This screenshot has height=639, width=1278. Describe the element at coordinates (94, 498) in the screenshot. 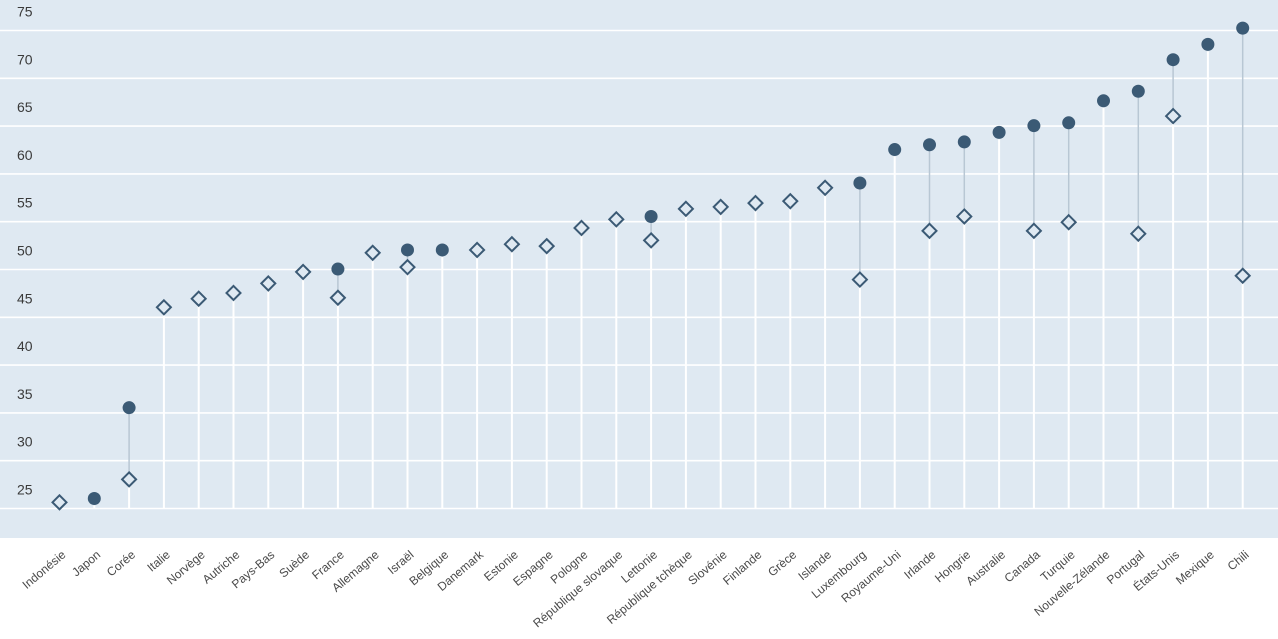

I see `circle-marker-japon` at that location.